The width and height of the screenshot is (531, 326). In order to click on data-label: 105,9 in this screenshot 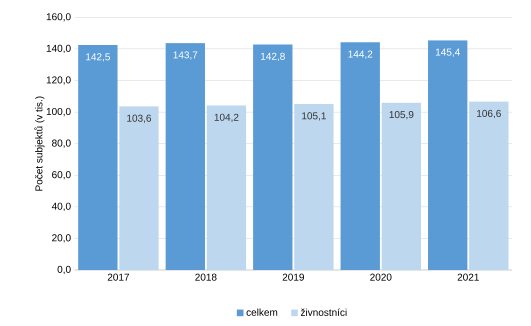, I will do `click(402, 115)`.